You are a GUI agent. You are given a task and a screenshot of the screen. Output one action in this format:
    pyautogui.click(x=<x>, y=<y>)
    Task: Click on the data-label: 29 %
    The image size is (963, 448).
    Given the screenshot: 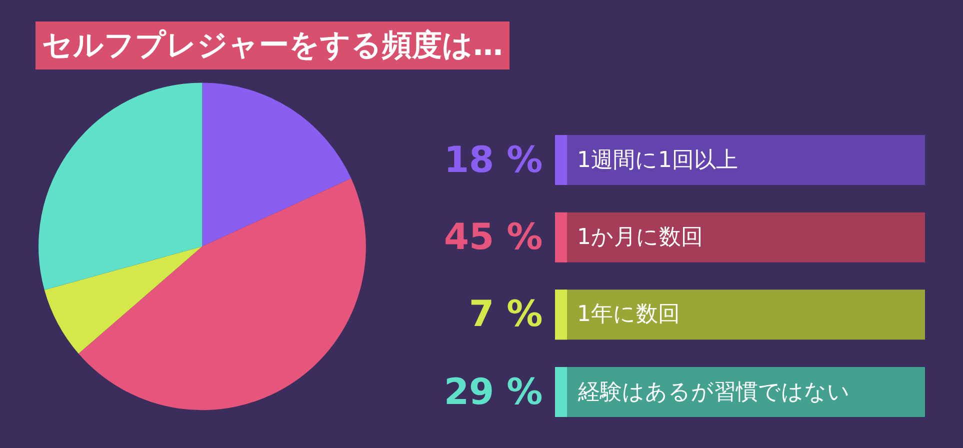 What is the action you would take?
    pyautogui.click(x=493, y=392)
    